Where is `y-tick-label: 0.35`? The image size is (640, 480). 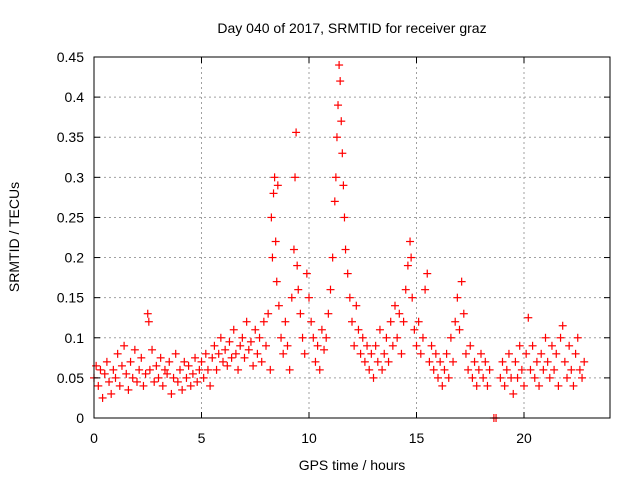
y-tick-label: 0.35 is located at coordinates (70, 137).